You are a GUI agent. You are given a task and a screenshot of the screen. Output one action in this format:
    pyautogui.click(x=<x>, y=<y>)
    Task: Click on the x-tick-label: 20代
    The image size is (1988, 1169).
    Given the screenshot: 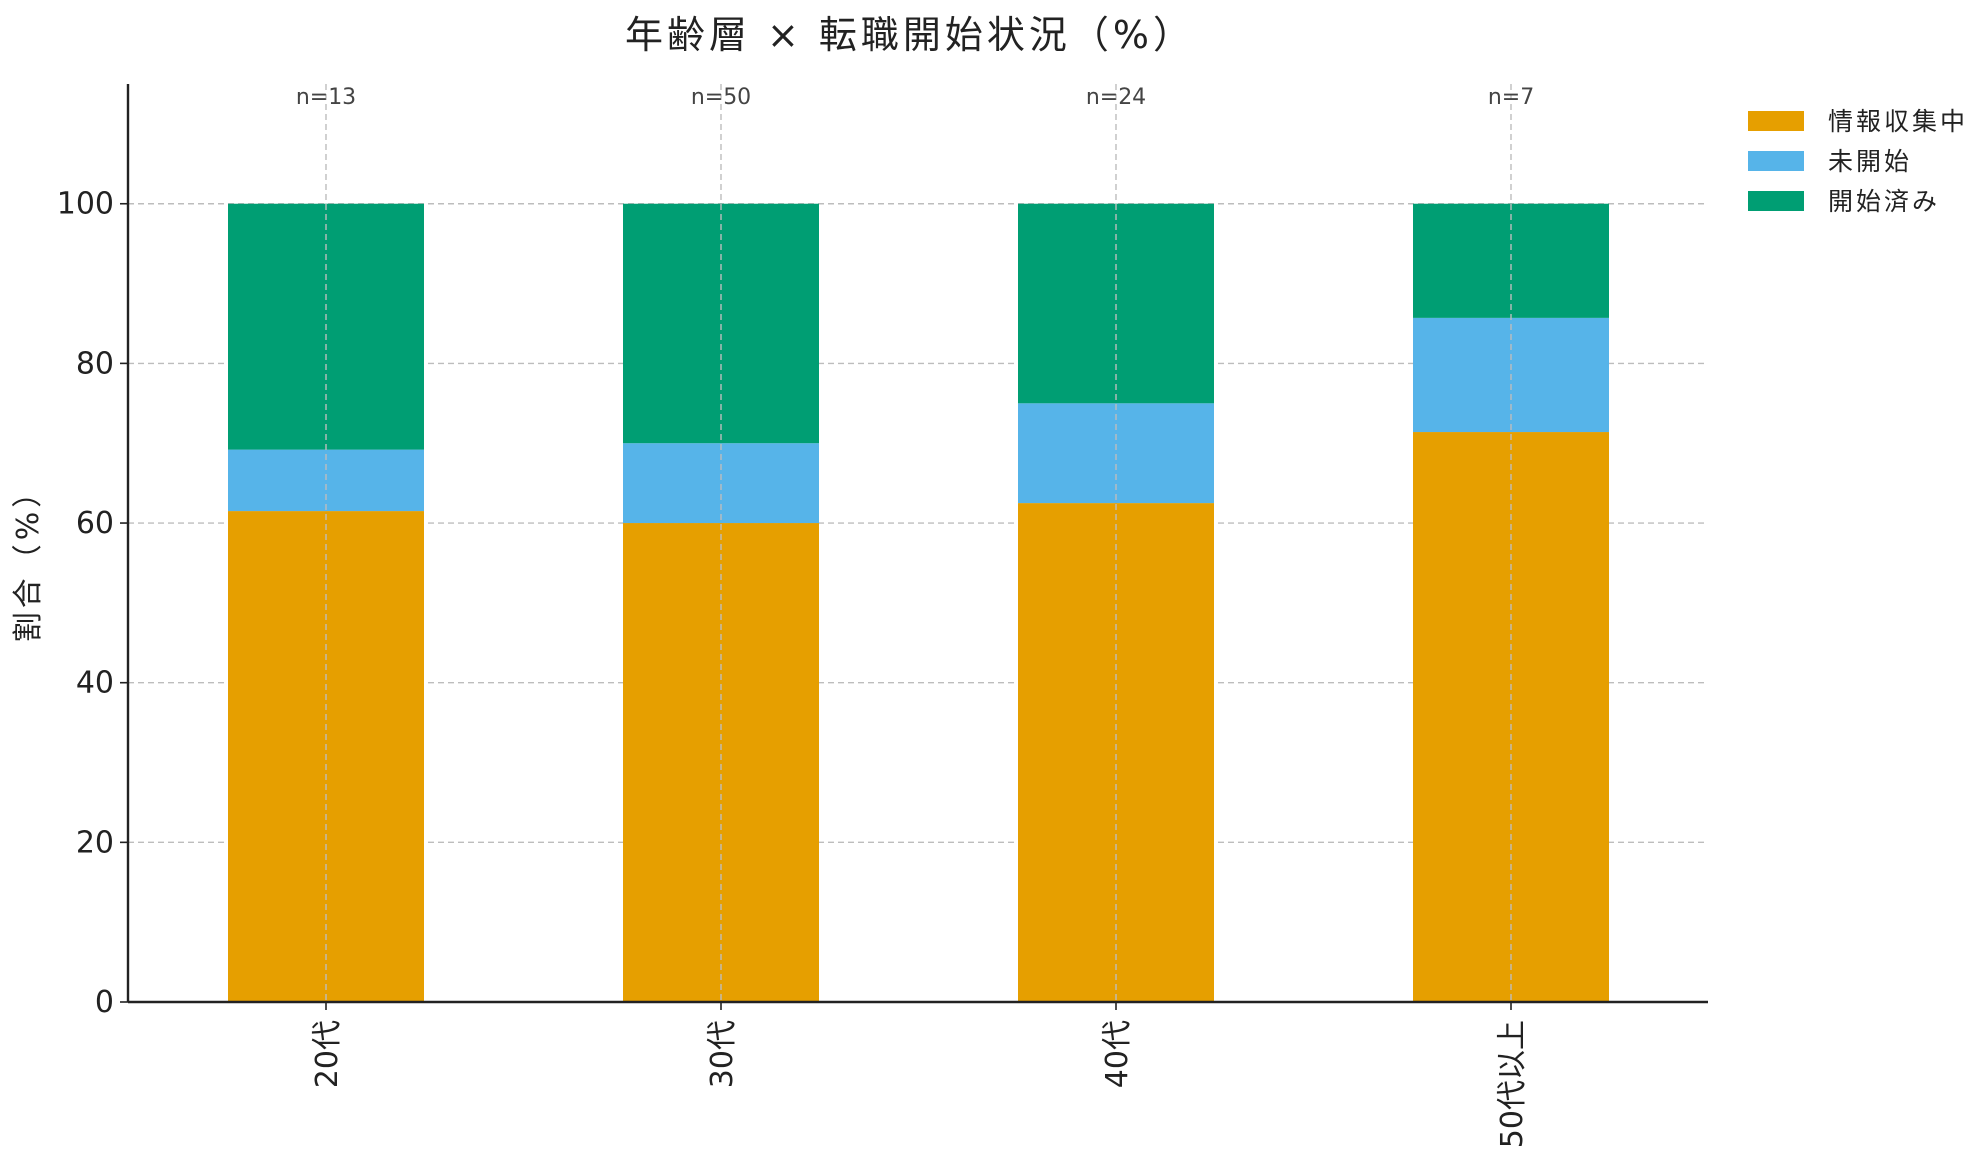 What is the action you would take?
    pyautogui.click(x=327, y=1054)
    